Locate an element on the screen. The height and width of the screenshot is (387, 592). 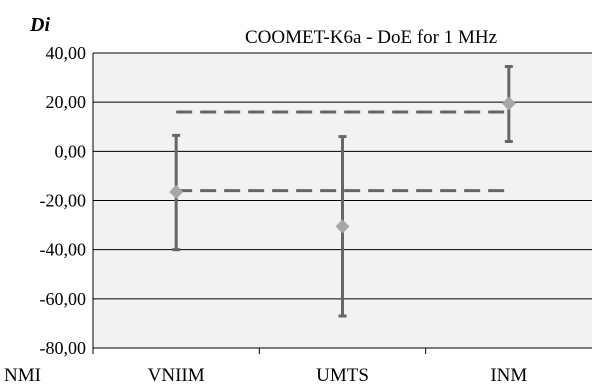
x-axis-label: NMI is located at coordinates (22, 375).